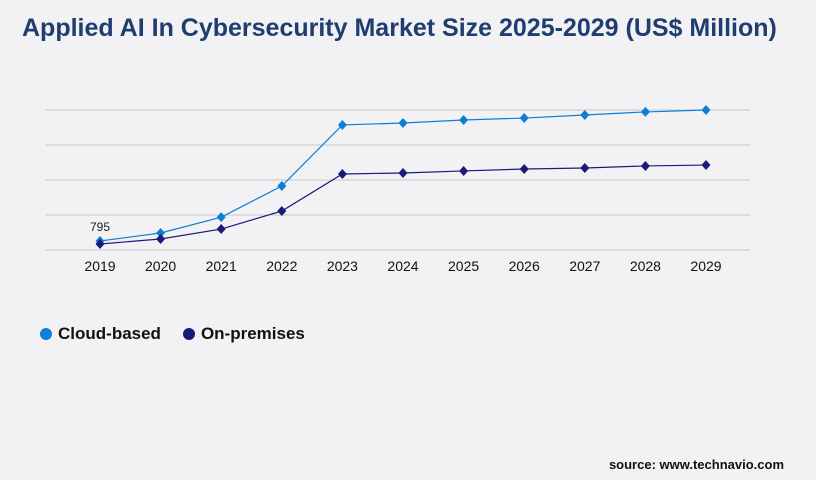 This screenshot has width=816, height=480. What do you see at coordinates (281, 266) in the screenshot?
I see `x-tick-label: 2022` at bounding box center [281, 266].